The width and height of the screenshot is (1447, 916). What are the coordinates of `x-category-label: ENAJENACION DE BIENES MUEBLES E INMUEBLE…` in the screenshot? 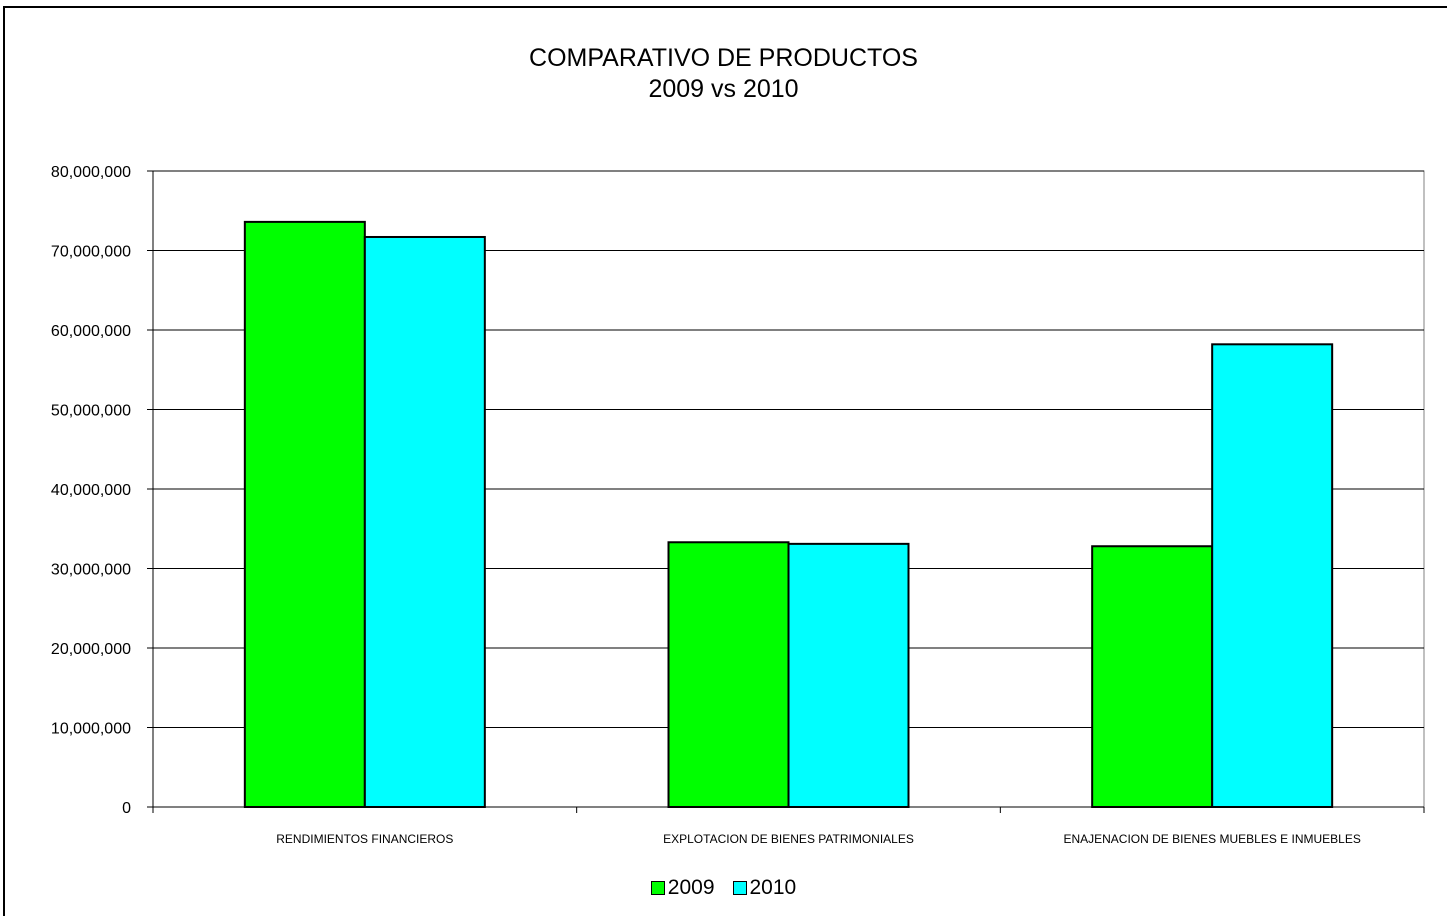 It's located at (1211, 839).